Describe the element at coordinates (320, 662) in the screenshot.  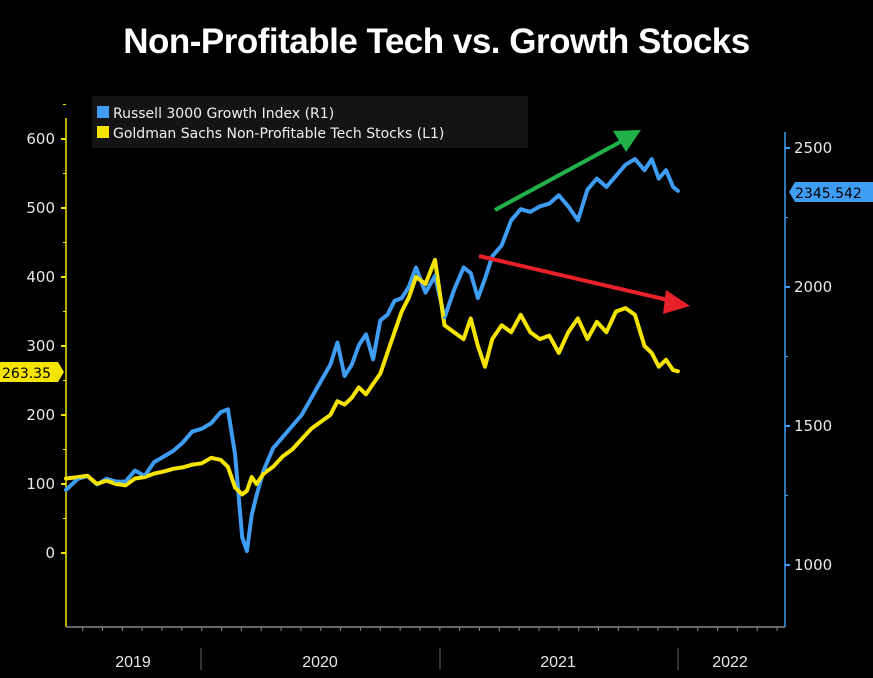
I see `x-tick-label-2020: 2020` at that location.